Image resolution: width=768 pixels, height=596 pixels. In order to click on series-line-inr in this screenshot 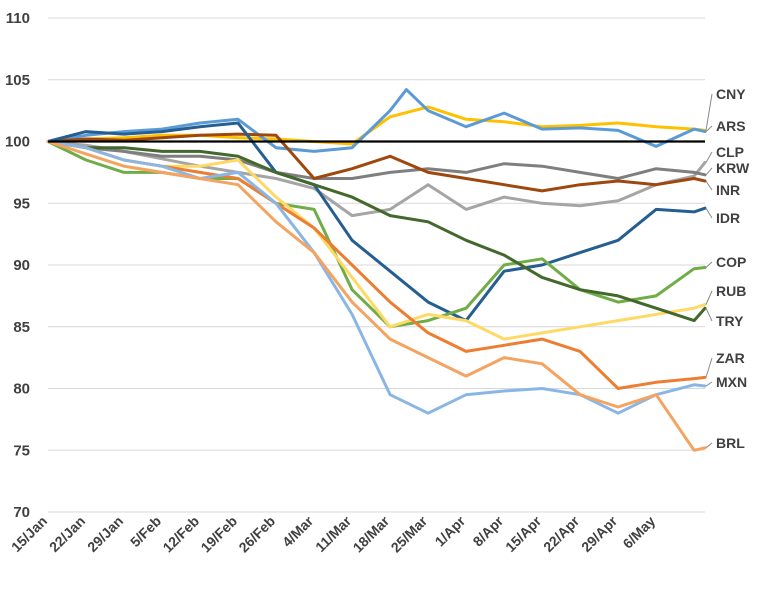, I will do `click(376, 162)`.